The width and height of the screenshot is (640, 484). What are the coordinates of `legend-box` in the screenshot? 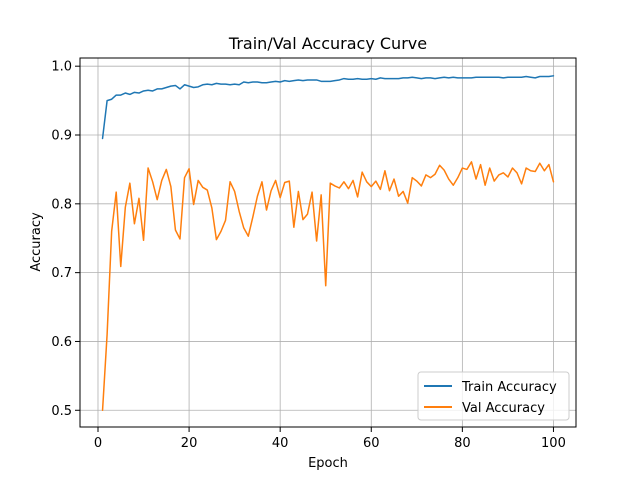 It's located at (493, 396).